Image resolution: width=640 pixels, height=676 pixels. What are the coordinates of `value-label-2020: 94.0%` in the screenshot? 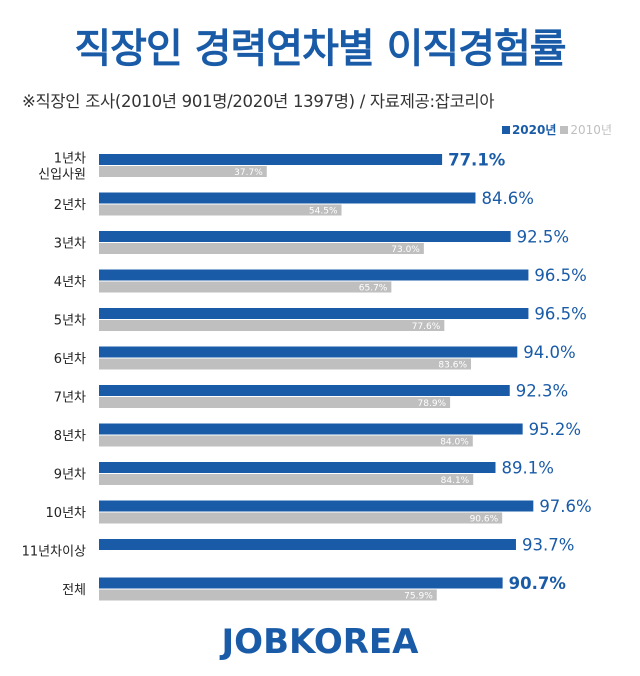 It's located at (549, 352).